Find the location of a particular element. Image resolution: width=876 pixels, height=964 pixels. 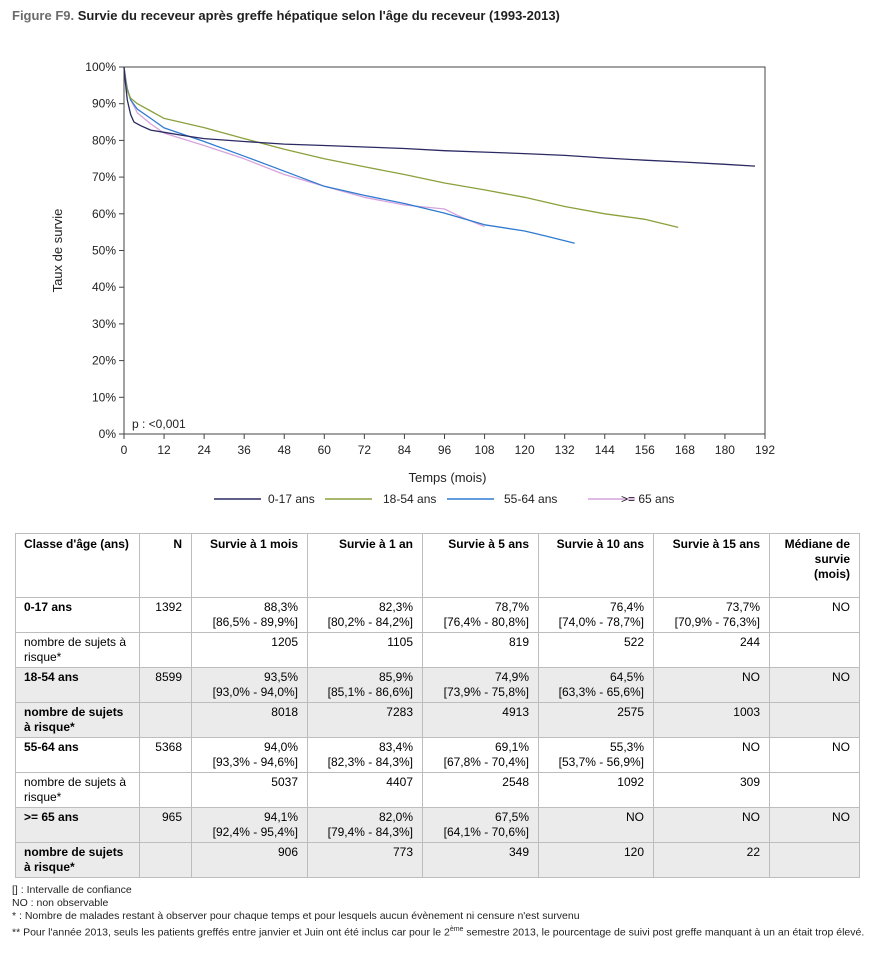

cell-value-text: 2575 is located at coordinates (630, 712).